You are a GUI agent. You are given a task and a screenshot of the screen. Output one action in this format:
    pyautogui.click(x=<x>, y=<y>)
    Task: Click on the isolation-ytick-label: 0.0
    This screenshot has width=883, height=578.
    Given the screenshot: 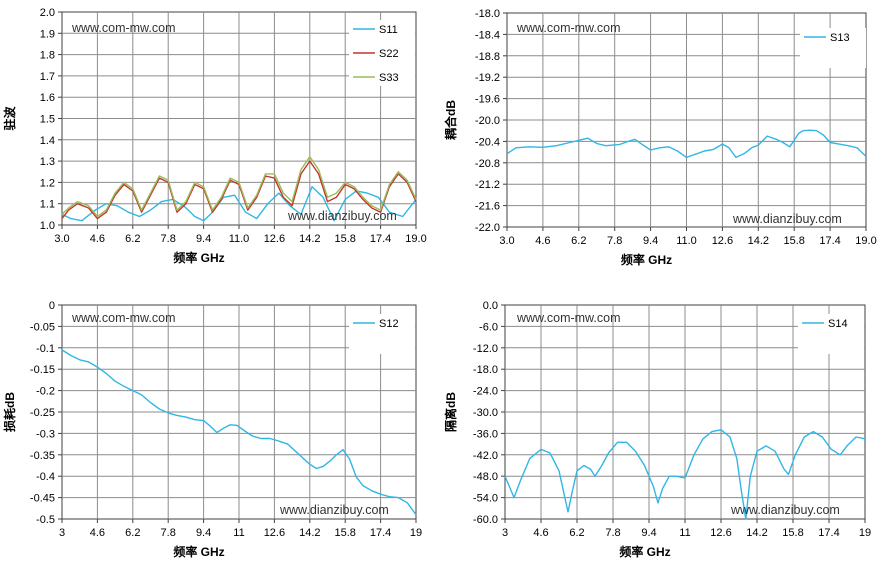 What is the action you would take?
    pyautogui.click(x=490, y=306)
    